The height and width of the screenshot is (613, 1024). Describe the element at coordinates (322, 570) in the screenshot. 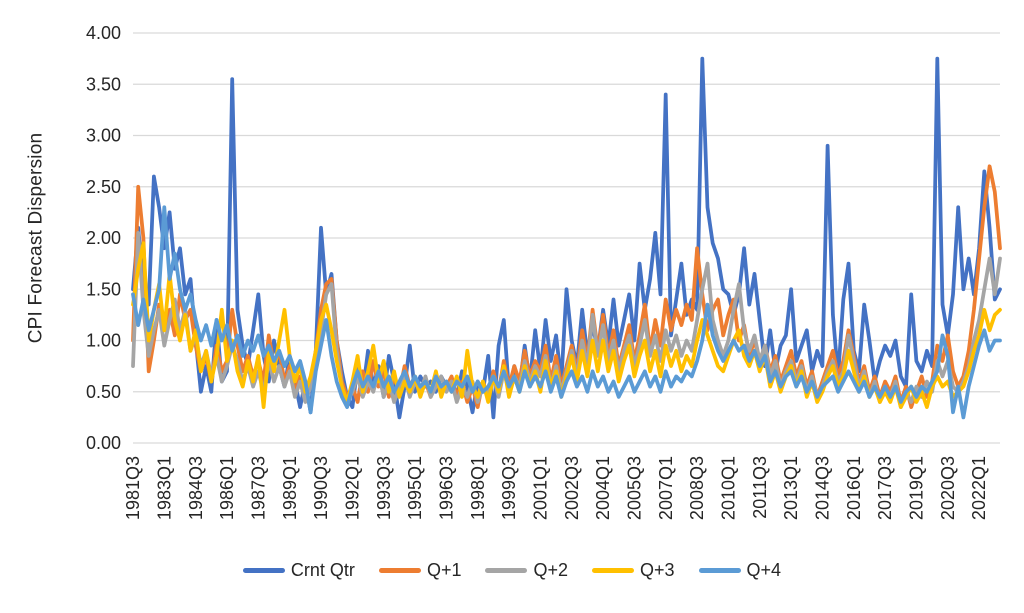

I see `legend-label-crnt-qtr: Crnt Qtr` at that location.